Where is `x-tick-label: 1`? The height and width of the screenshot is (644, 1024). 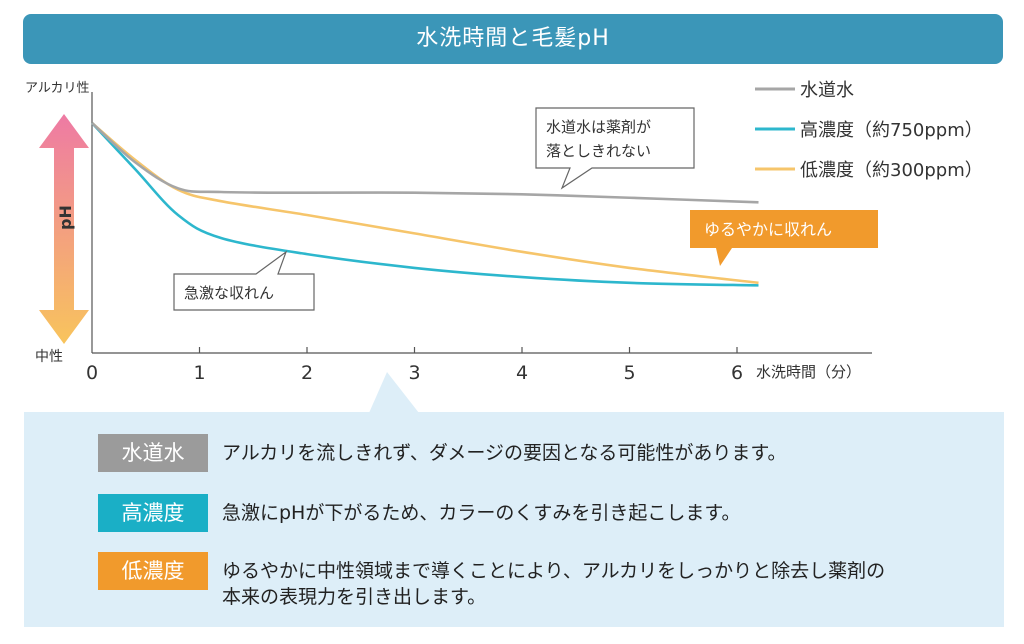
x-tick-label: 1 is located at coordinates (199, 373).